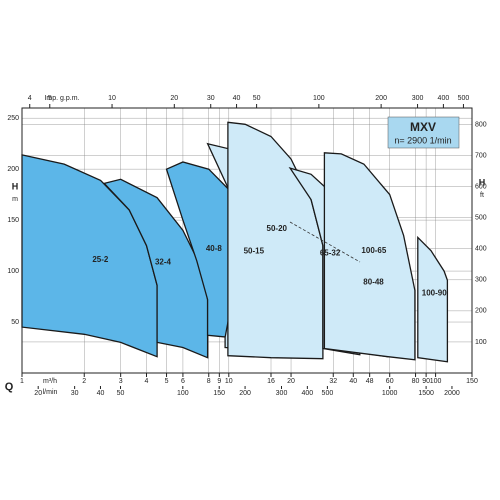  I want to click on y-tick-label: 100, so click(13, 271).